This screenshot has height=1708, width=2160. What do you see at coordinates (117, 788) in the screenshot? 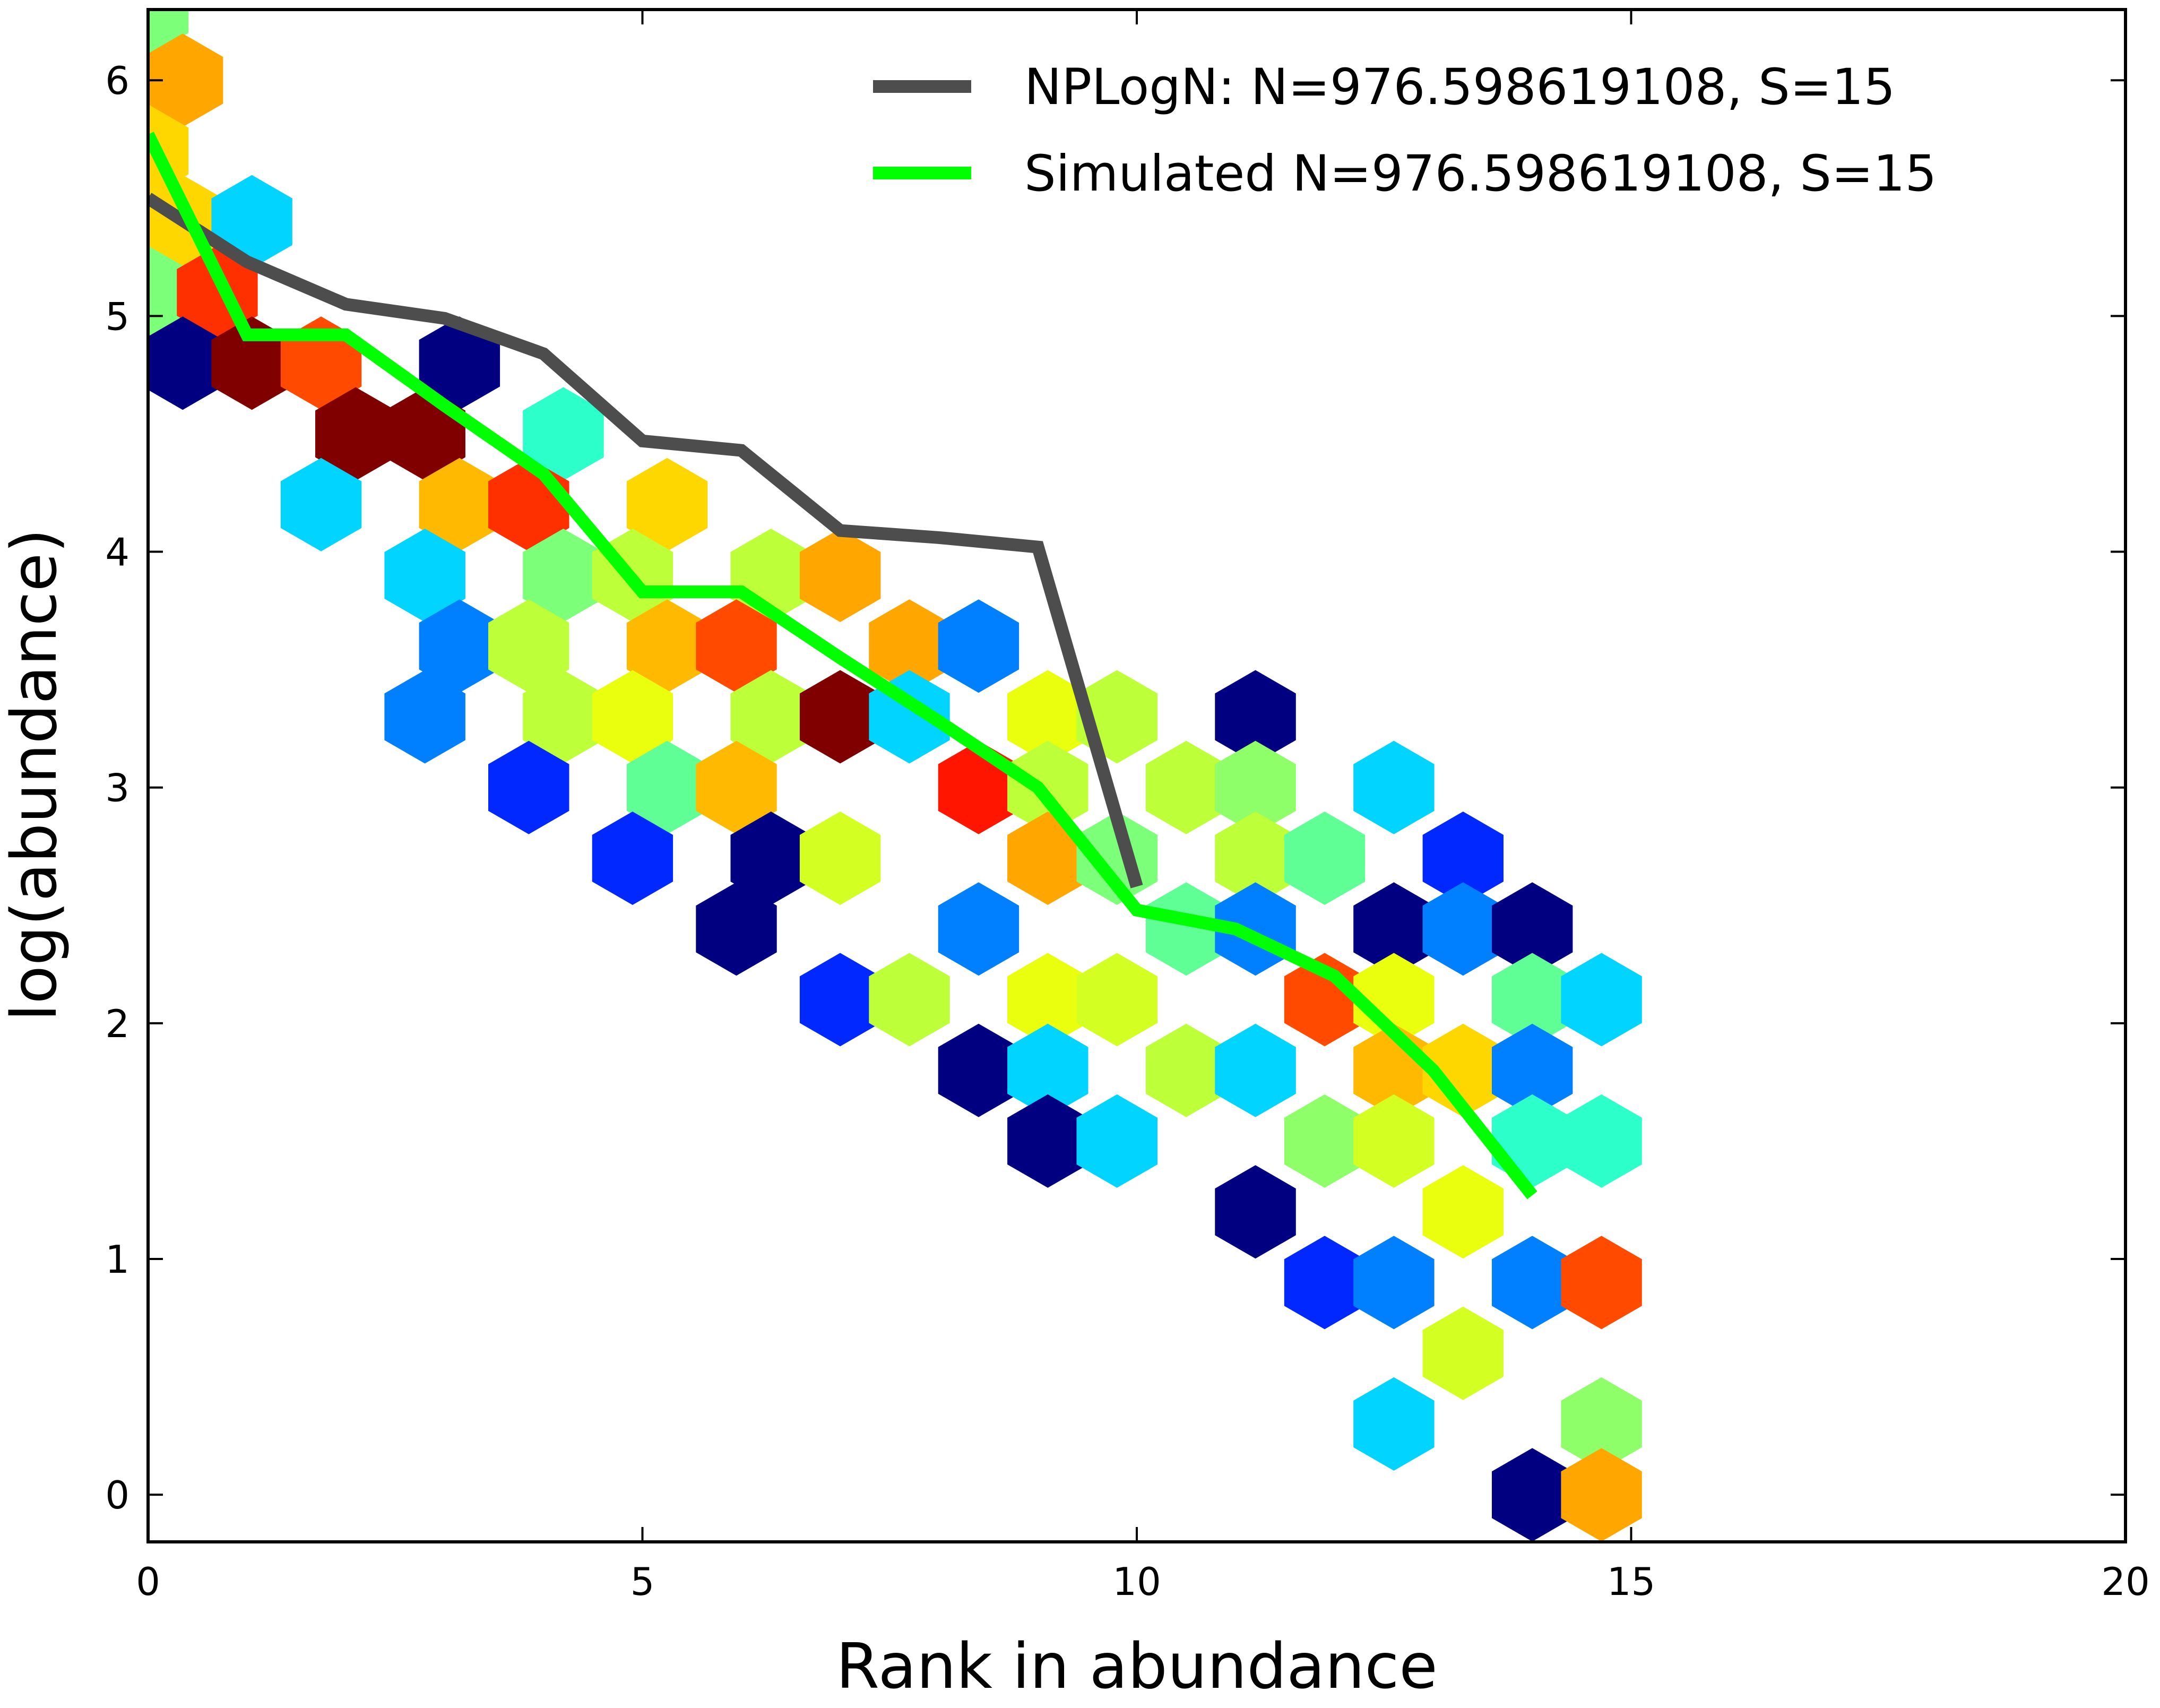
I see `y-tick-label: 3` at bounding box center [117, 788].